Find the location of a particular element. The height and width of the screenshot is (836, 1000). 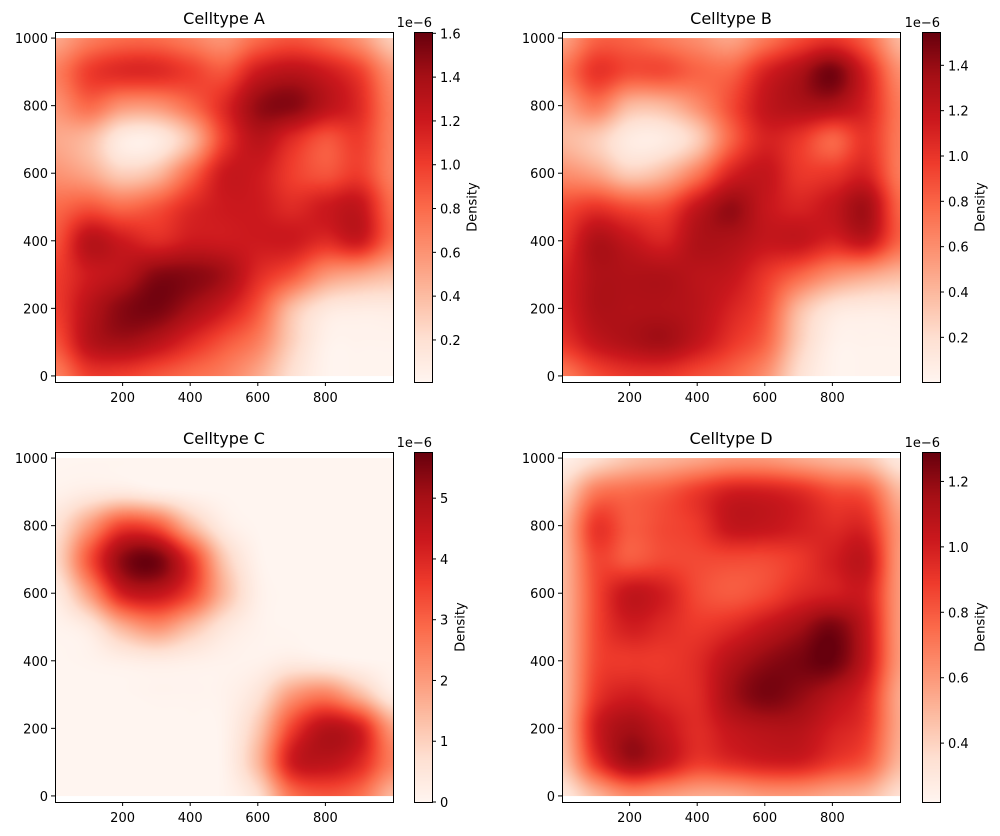

colorbar-tick-label: 1.6 is located at coordinates (450, 34).